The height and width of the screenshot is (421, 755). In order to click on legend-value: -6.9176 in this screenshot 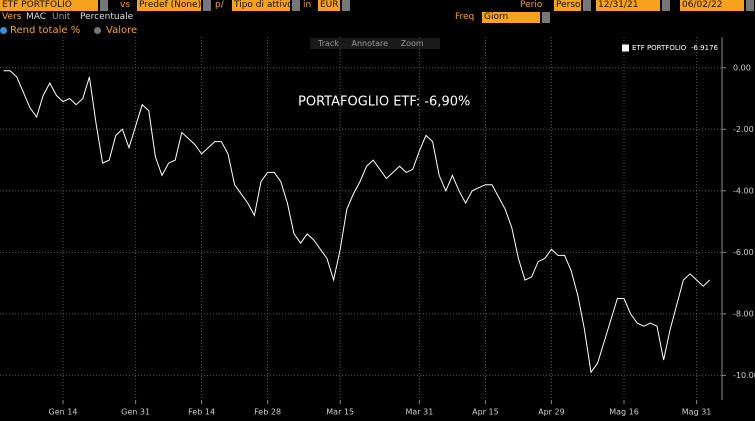, I will do `click(705, 48)`.